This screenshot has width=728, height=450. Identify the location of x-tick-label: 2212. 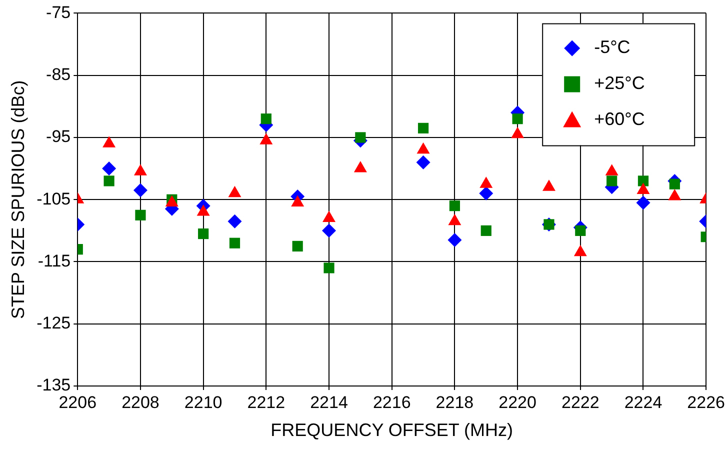
(266, 402).